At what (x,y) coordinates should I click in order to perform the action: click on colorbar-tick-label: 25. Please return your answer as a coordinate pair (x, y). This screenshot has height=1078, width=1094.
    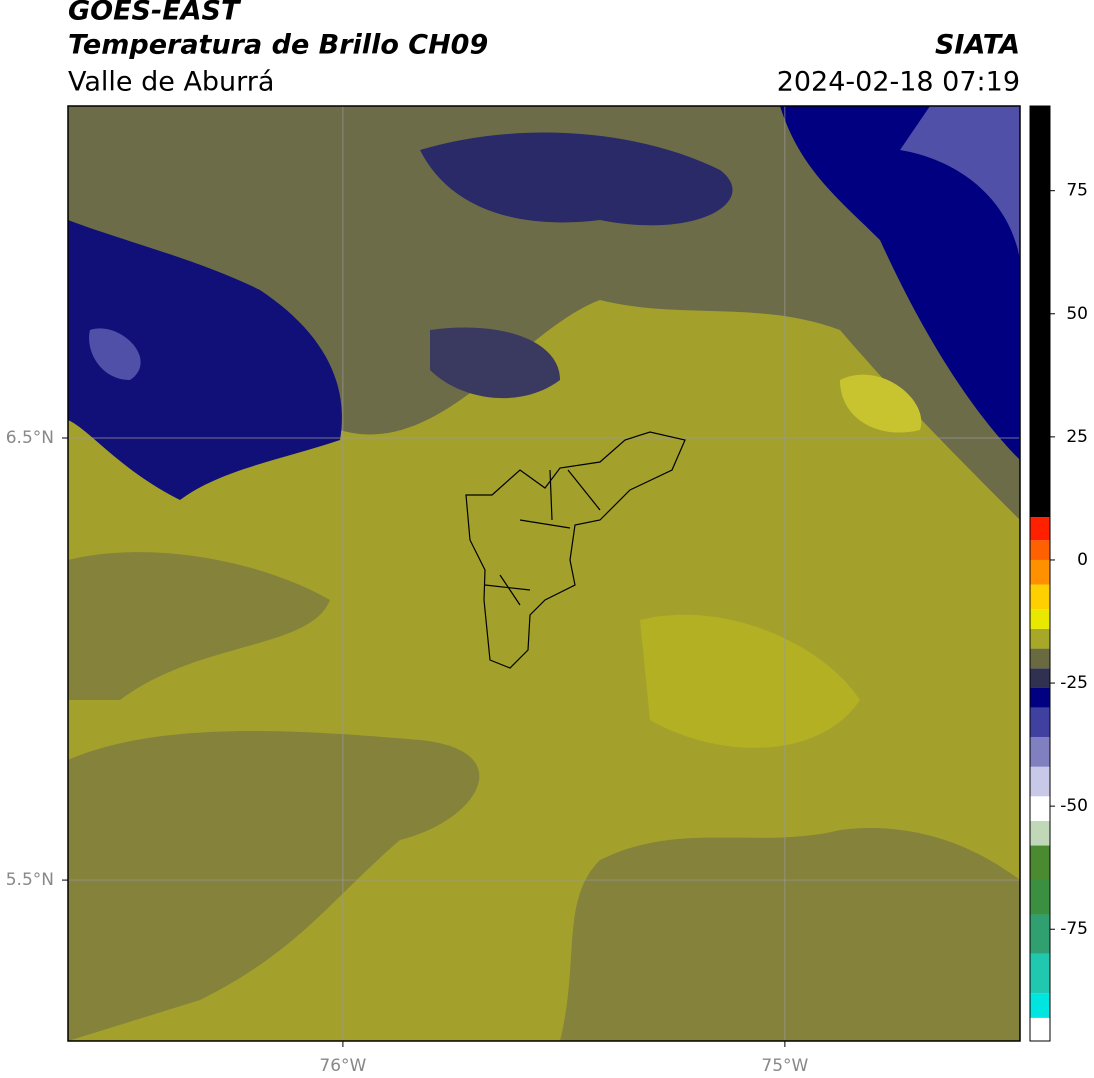
    Looking at the image, I should click on (1077, 437).